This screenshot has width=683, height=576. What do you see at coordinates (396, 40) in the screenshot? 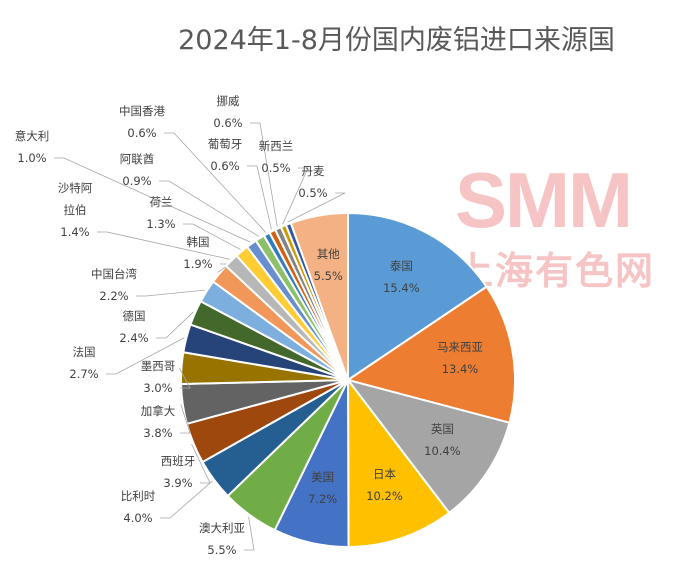
I see `chart-title: 2024年1-8月份国内废铝进口来源国` at bounding box center [396, 40].